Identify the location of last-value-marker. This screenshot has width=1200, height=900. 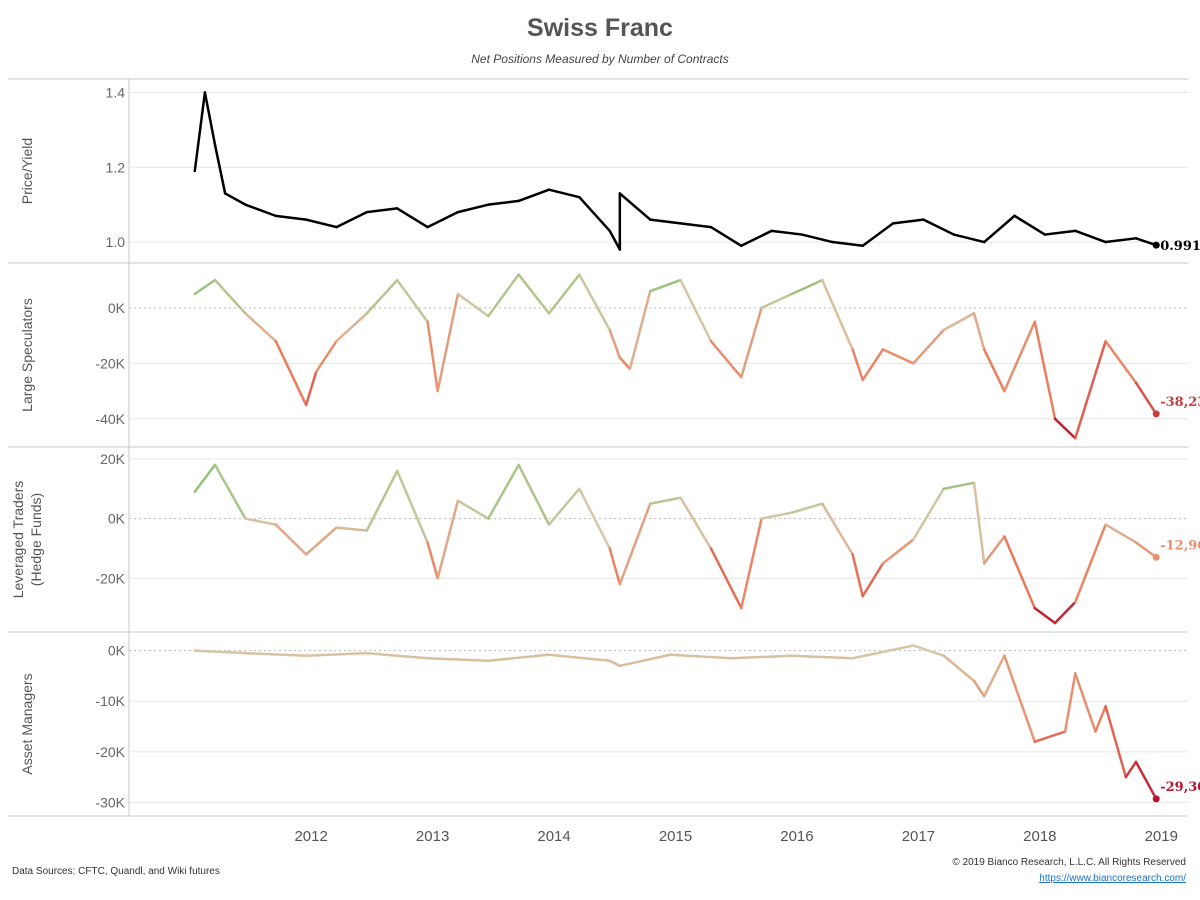
(1156, 414).